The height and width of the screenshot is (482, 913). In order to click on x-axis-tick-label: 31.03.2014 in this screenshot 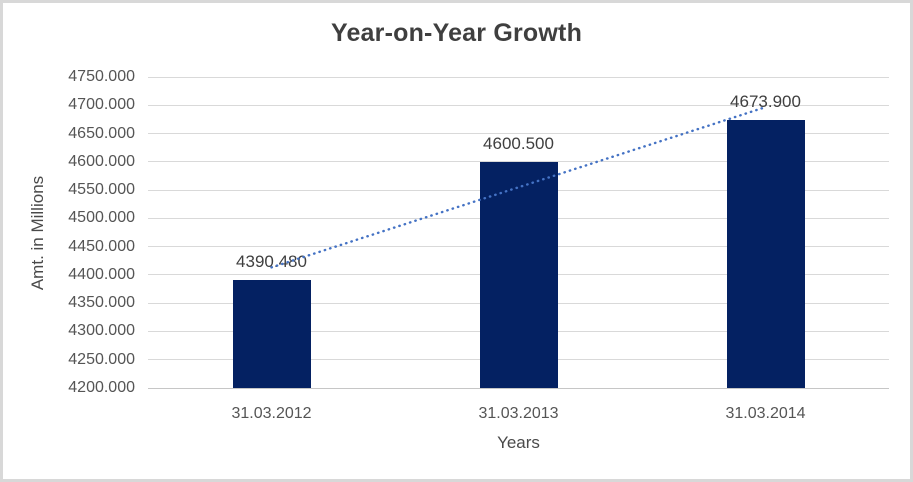, I will do `click(765, 413)`.